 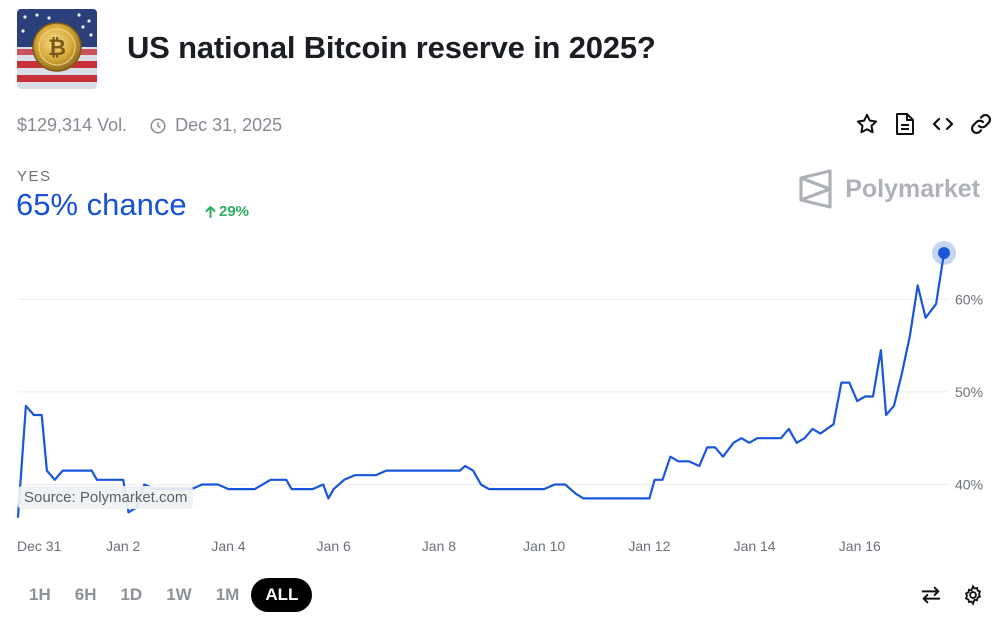 I want to click on time-range-selector: 1H 6H 1D 1W 1M ALL, so click(x=167, y=595).